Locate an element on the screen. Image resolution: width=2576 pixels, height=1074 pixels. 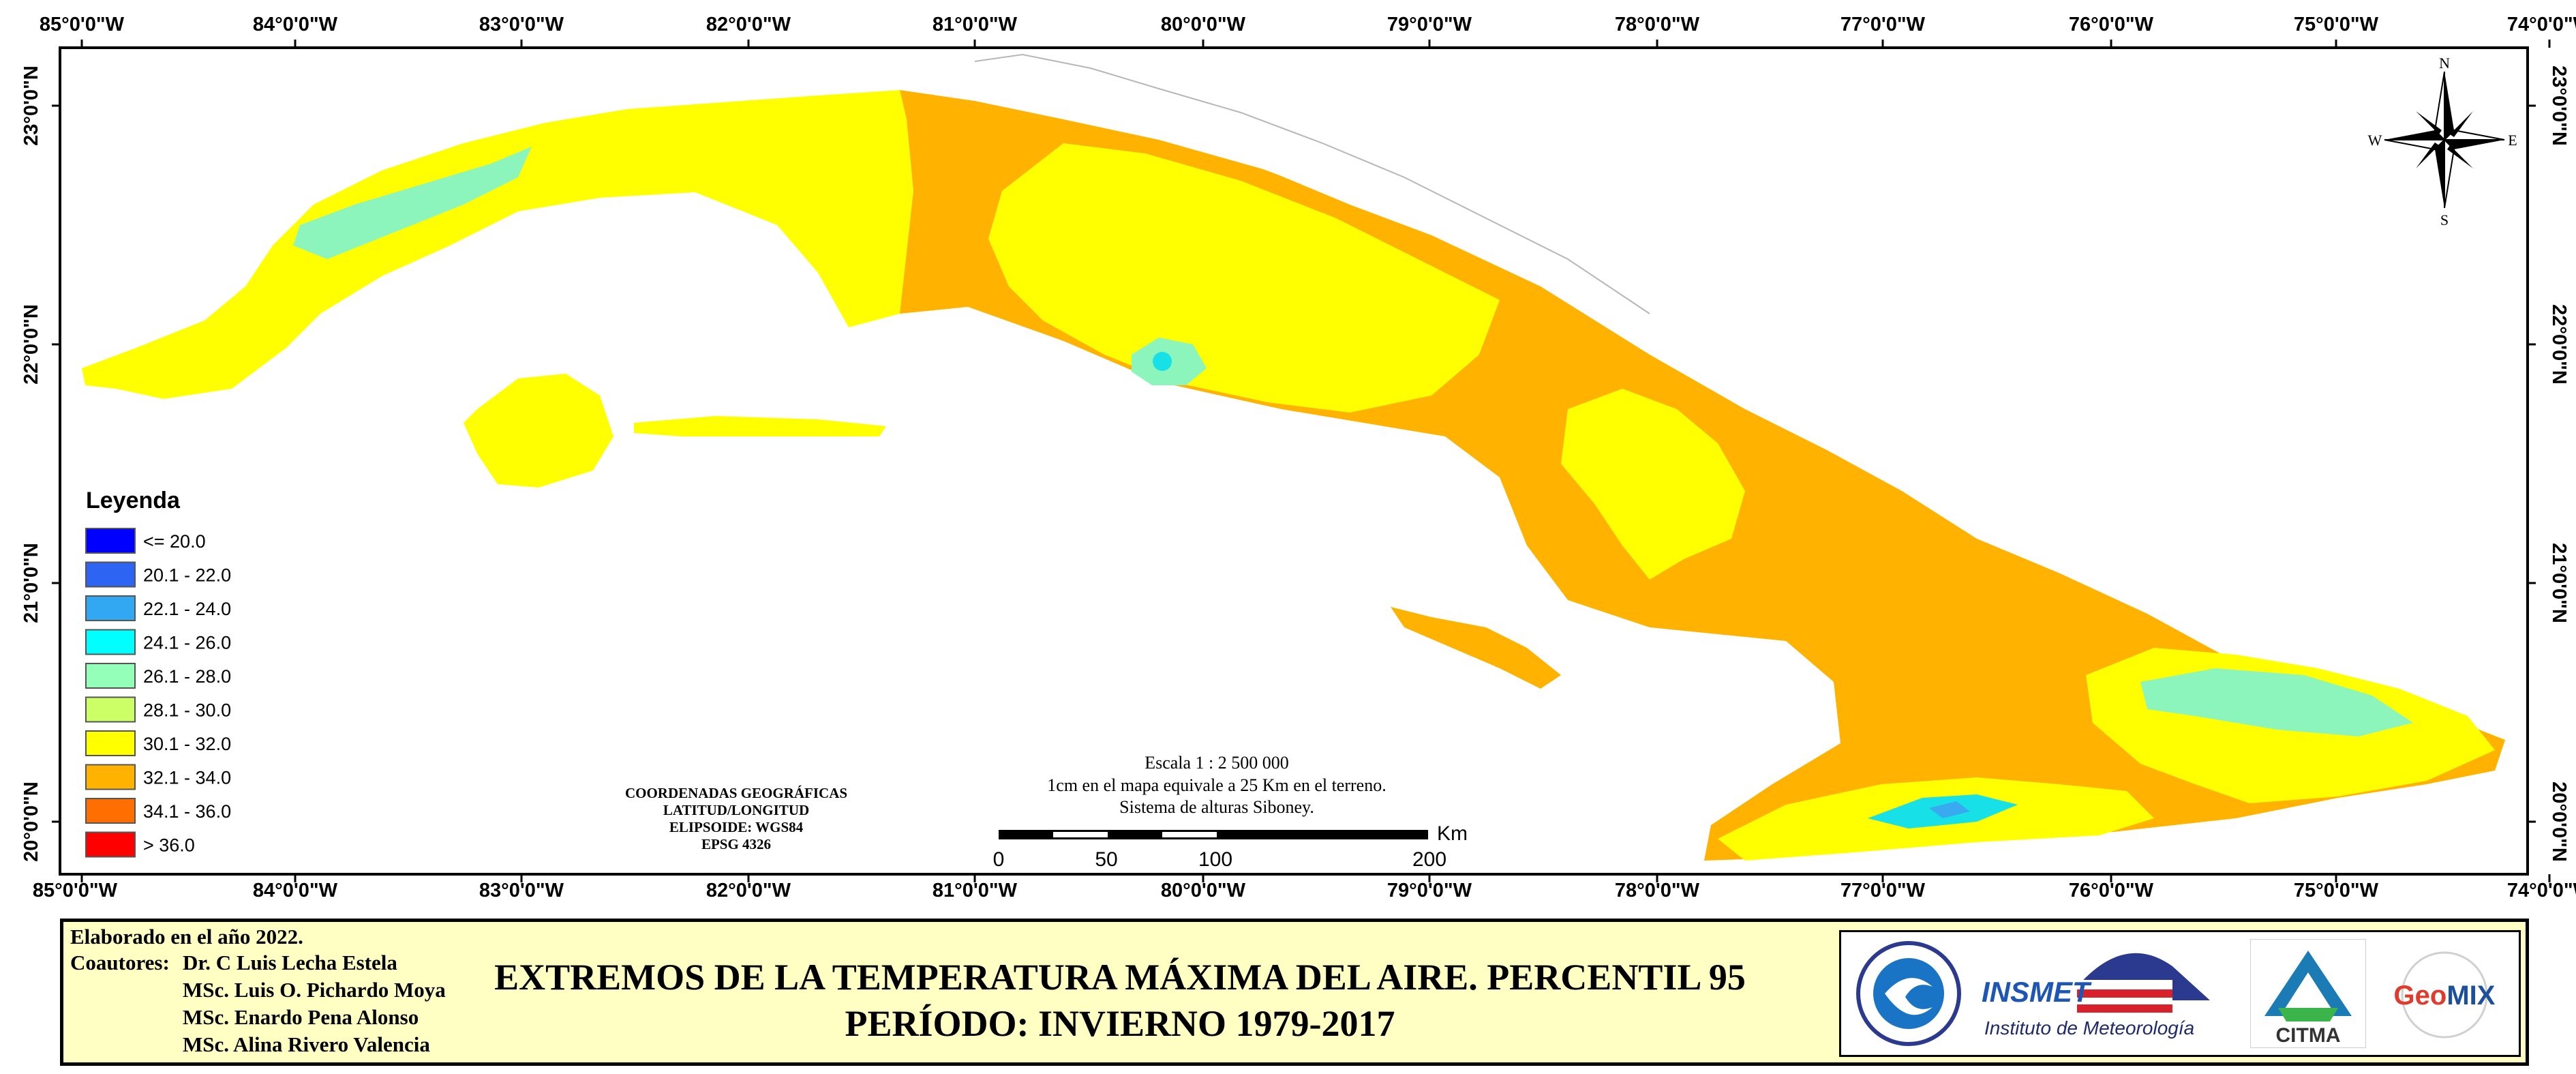
lat-label-right: 23°0'0"N is located at coordinates (2559, 105).